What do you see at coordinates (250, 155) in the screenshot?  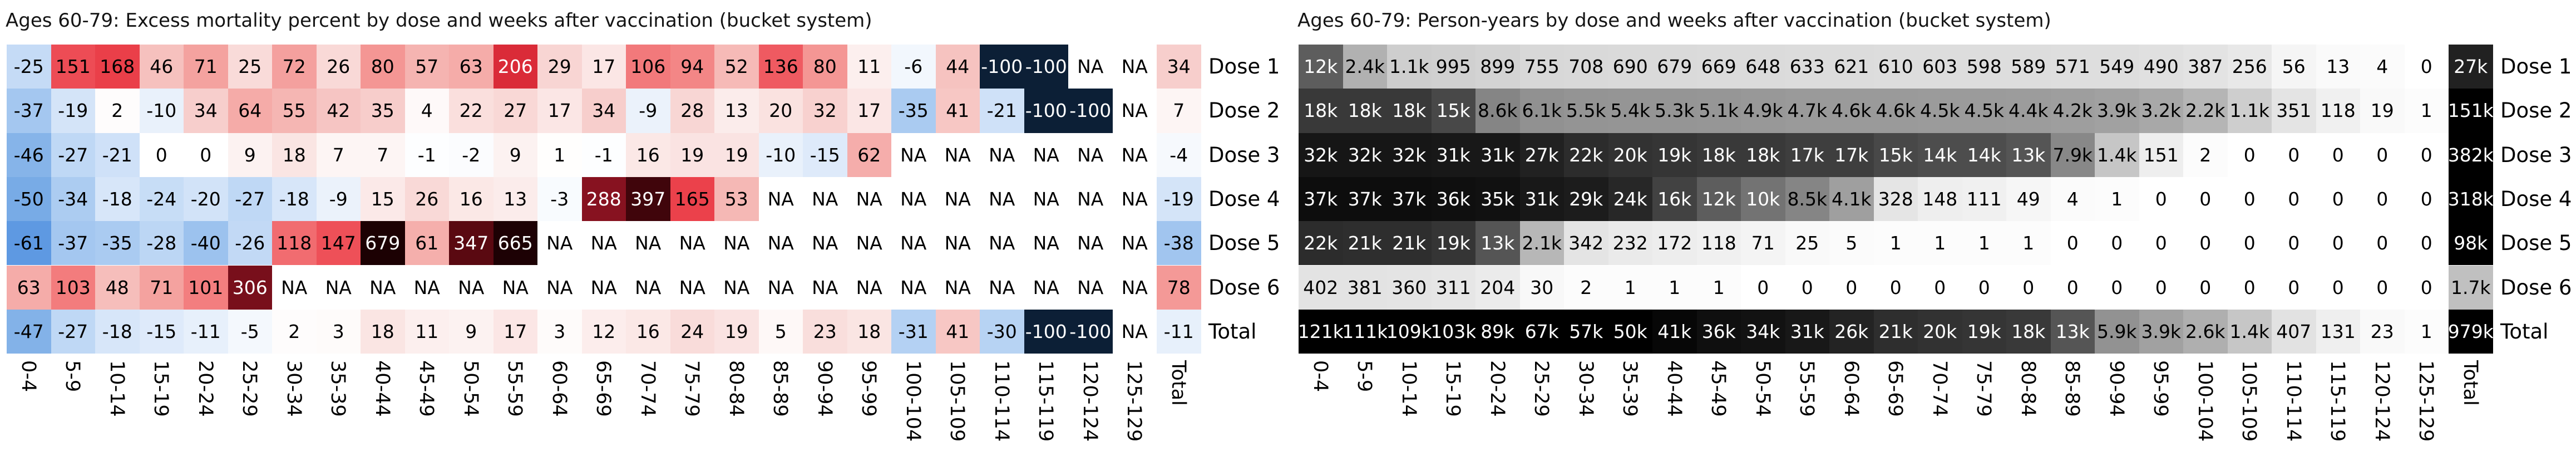 I see `heatmap-cell: 9` at bounding box center [250, 155].